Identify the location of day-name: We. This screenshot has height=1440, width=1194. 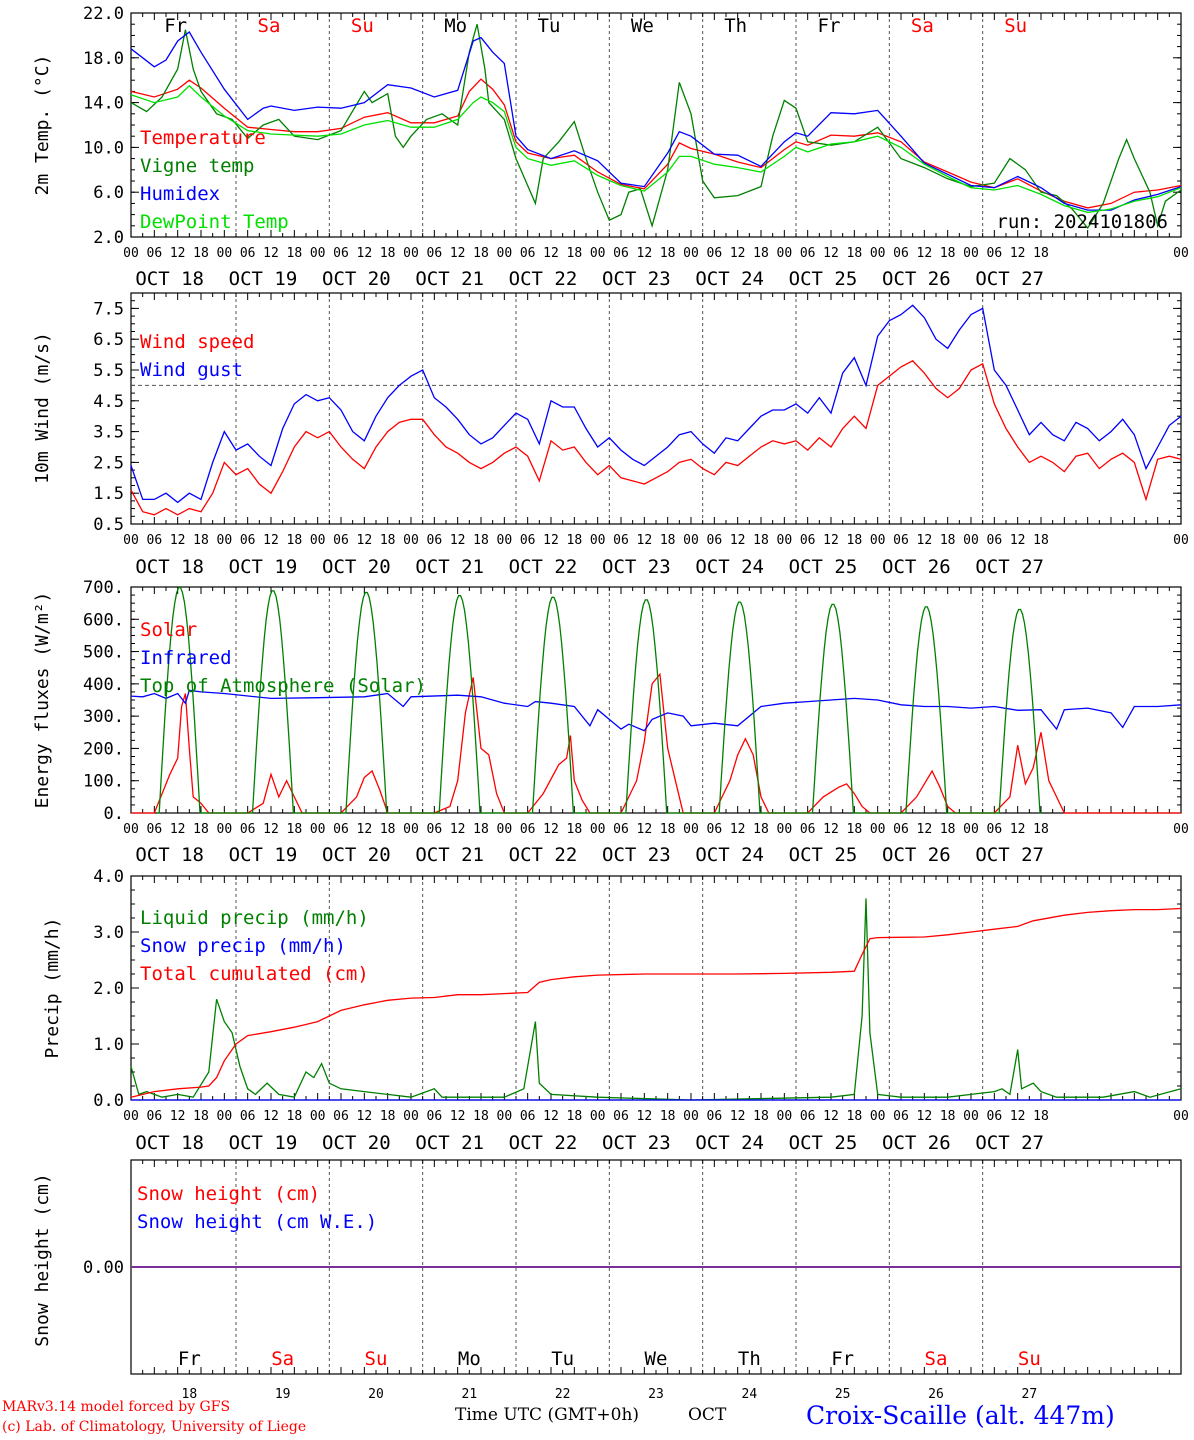
(656, 1359).